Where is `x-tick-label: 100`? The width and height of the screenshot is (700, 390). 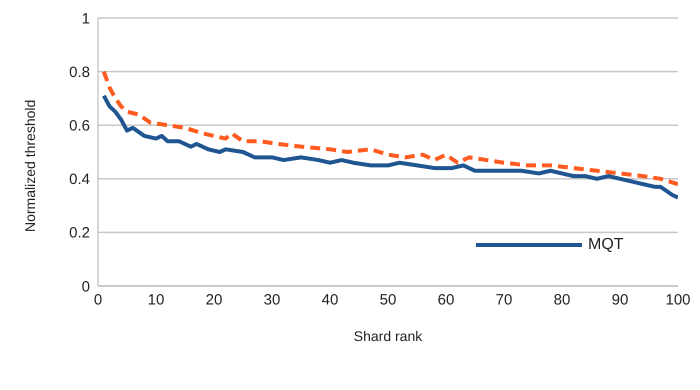
x-tick-label: 100 is located at coordinates (678, 300).